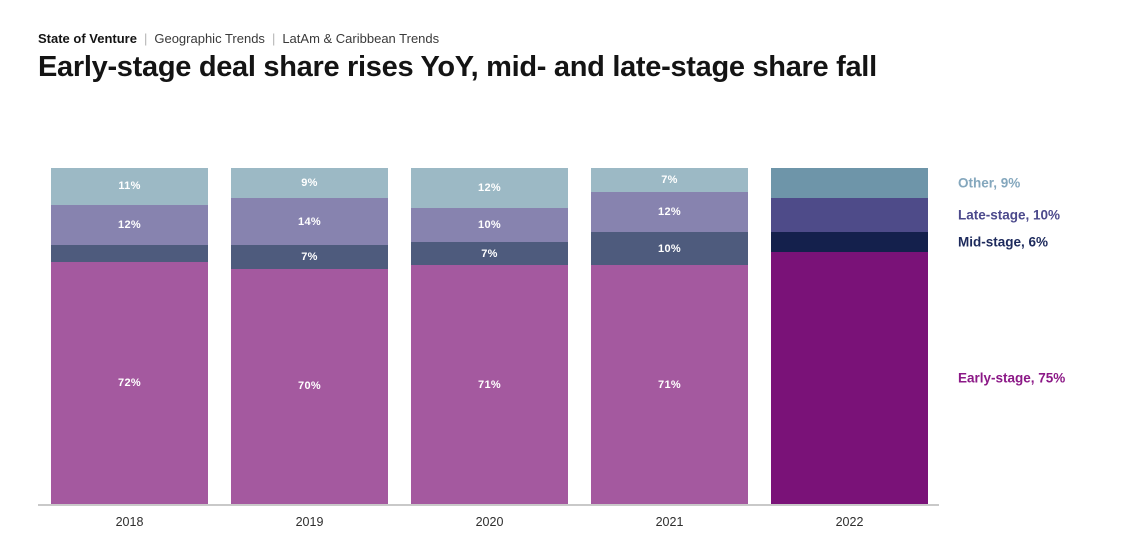  What do you see at coordinates (488, 505) in the screenshot?
I see `x-axis-line` at bounding box center [488, 505].